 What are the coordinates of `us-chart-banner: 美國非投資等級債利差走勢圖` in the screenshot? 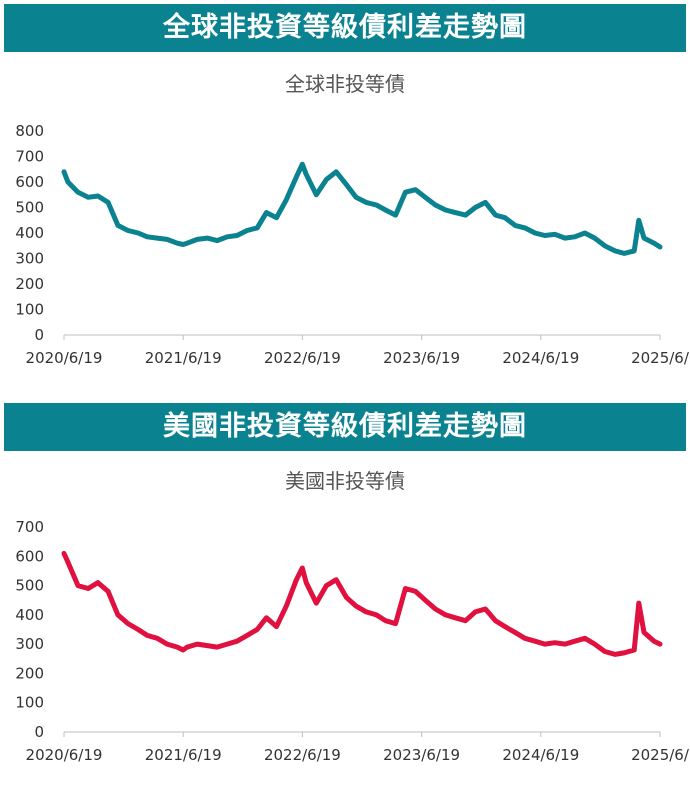 It's located at (345, 427).